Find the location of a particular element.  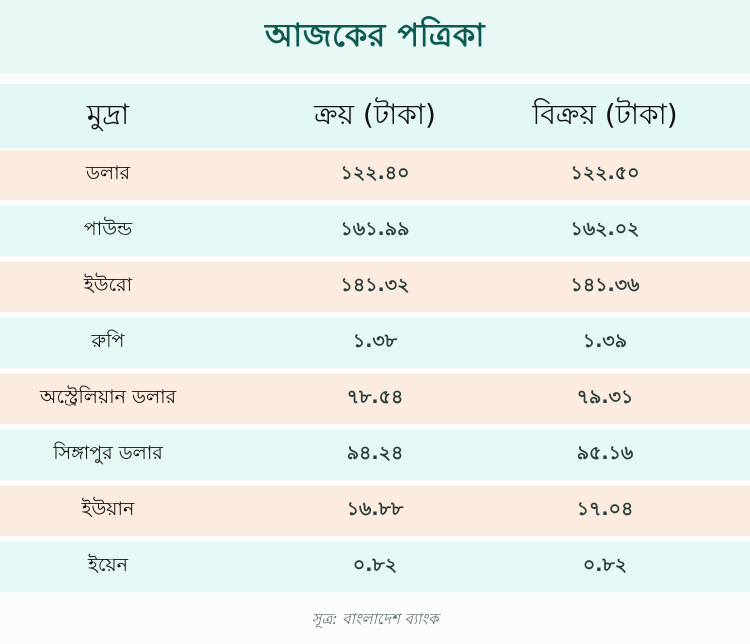

table-row: ডলার ১২২.৪০ ১২২.৫০ is located at coordinates (375, 175).